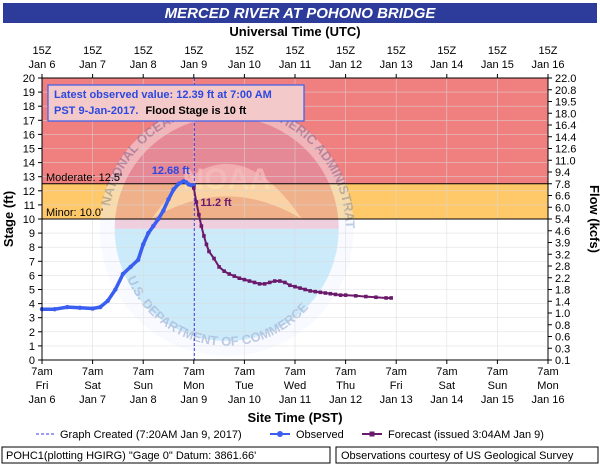 This screenshot has height=465, width=600. I want to click on top-tick-date: Jan 10, so click(244, 65).